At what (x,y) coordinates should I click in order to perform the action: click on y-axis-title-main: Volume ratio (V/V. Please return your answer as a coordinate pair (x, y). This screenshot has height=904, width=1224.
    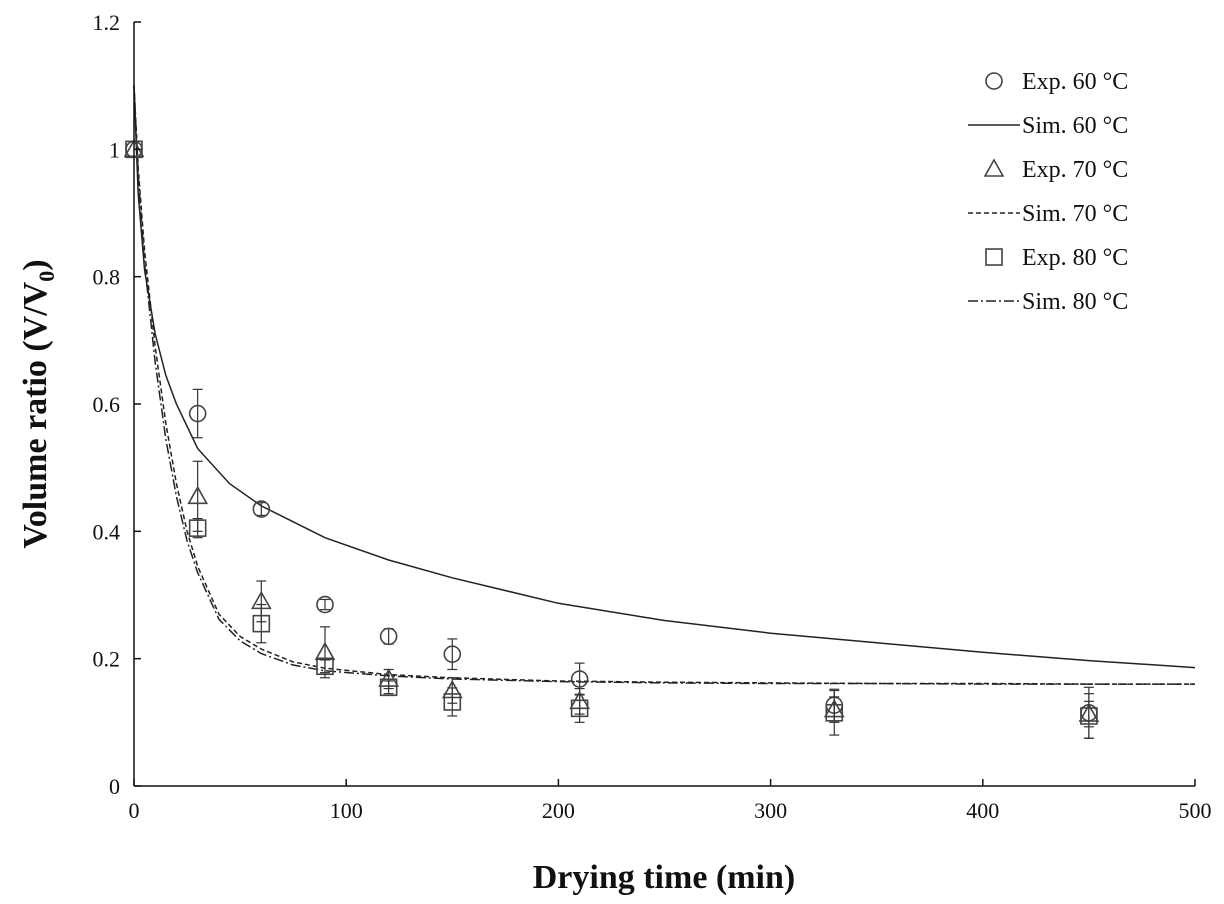
    Looking at the image, I should click on (35, 414).